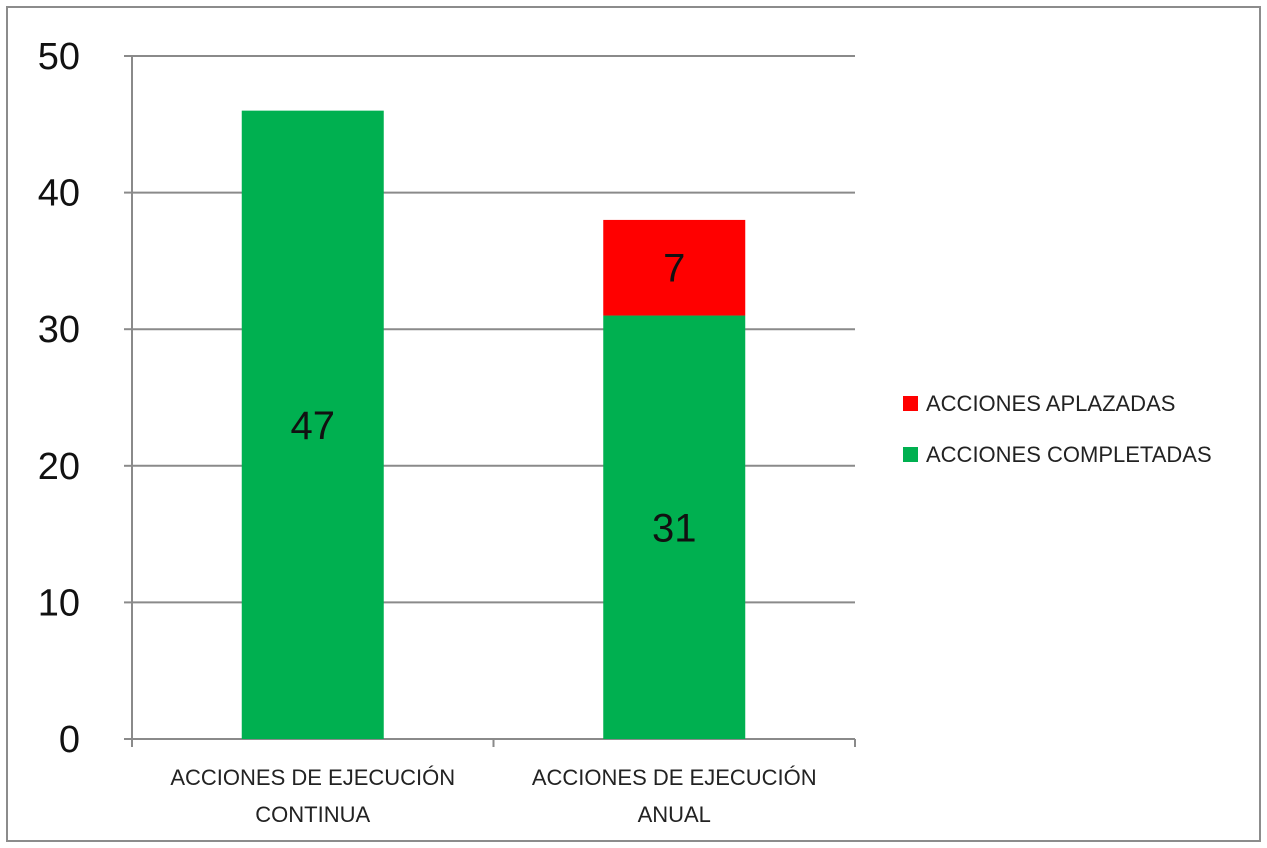  What do you see at coordinates (312, 814) in the screenshot?
I see `x-category-label-0-1: CONTINUA` at bounding box center [312, 814].